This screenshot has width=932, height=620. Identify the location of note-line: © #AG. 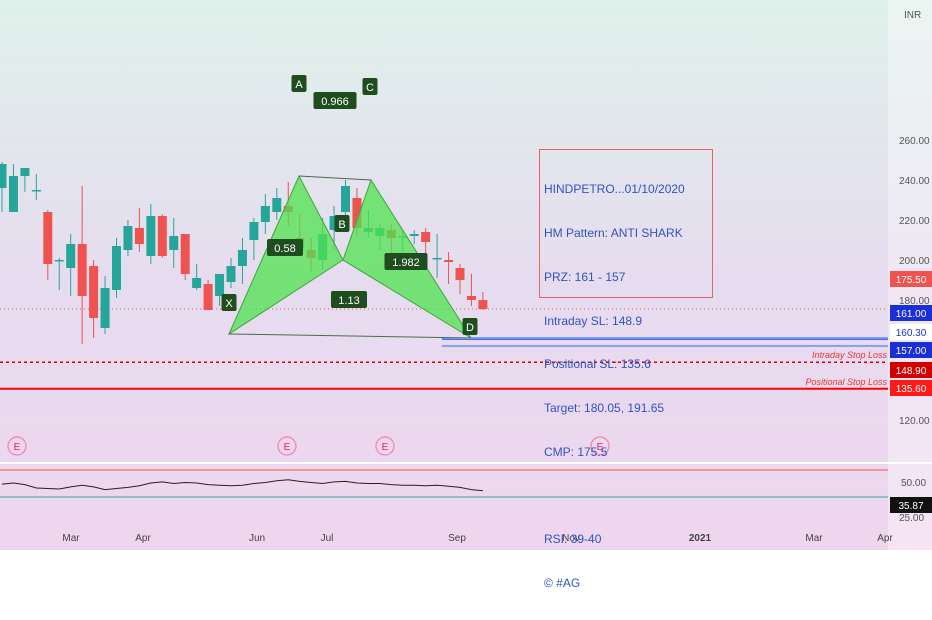
(562, 583).